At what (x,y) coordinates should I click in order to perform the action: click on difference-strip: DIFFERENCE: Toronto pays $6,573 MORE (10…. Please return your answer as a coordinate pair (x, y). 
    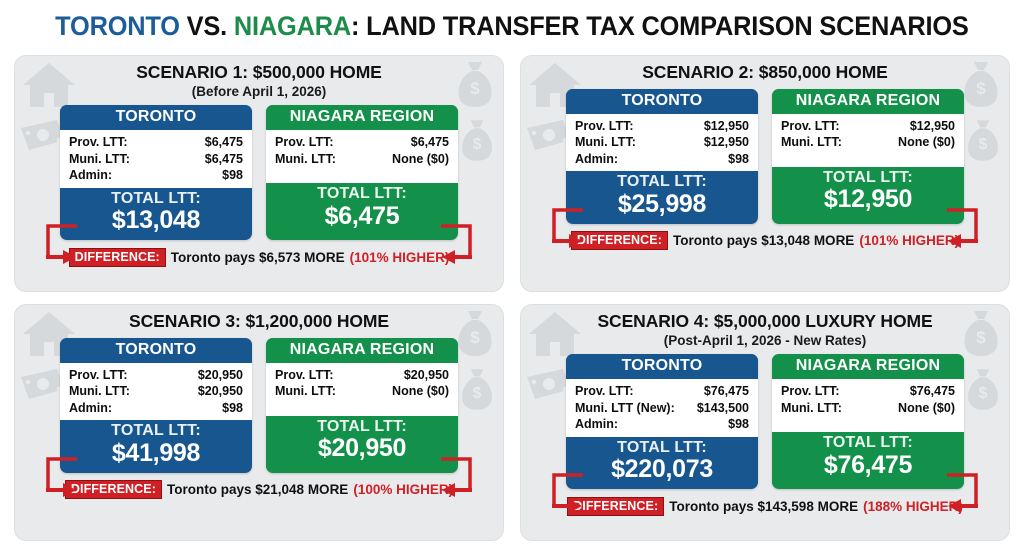
    Looking at the image, I should click on (259, 247).